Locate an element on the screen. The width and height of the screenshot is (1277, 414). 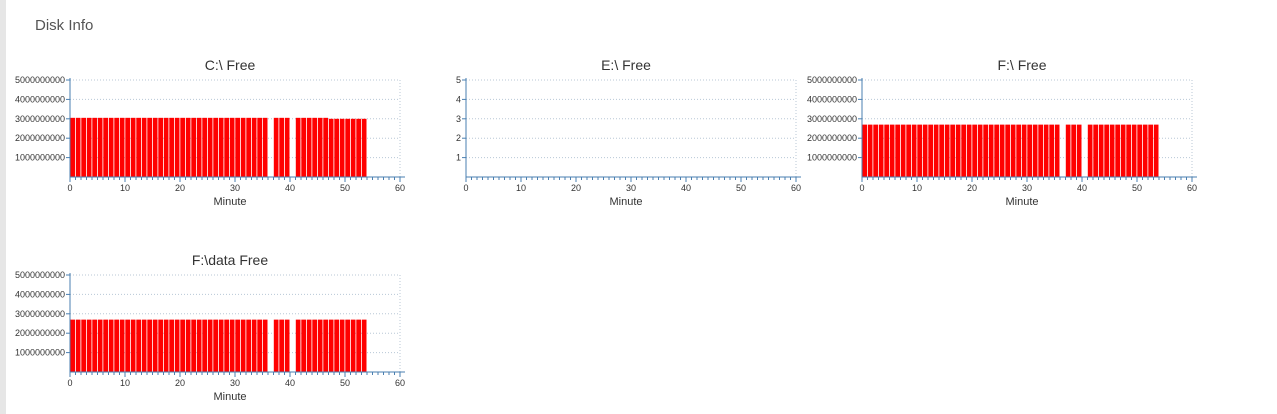
y-tick-label: 2000000000 is located at coordinates (40, 333).